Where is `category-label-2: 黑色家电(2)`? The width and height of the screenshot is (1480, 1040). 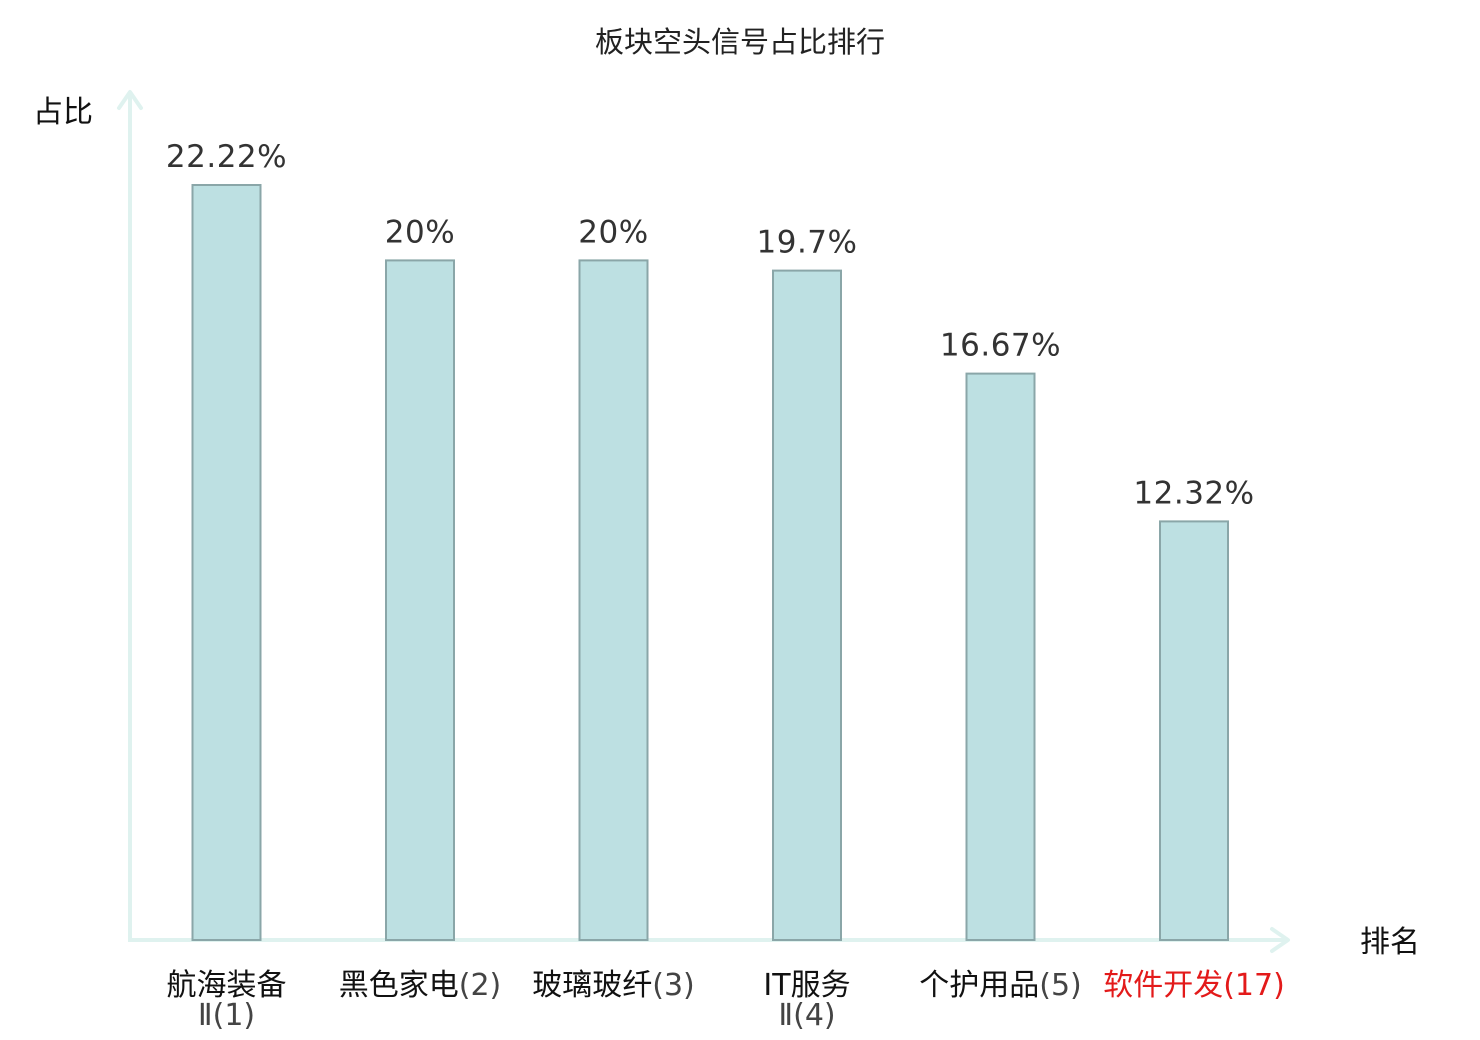
category-label-2: 黑色家电(2) is located at coordinates (420, 985).